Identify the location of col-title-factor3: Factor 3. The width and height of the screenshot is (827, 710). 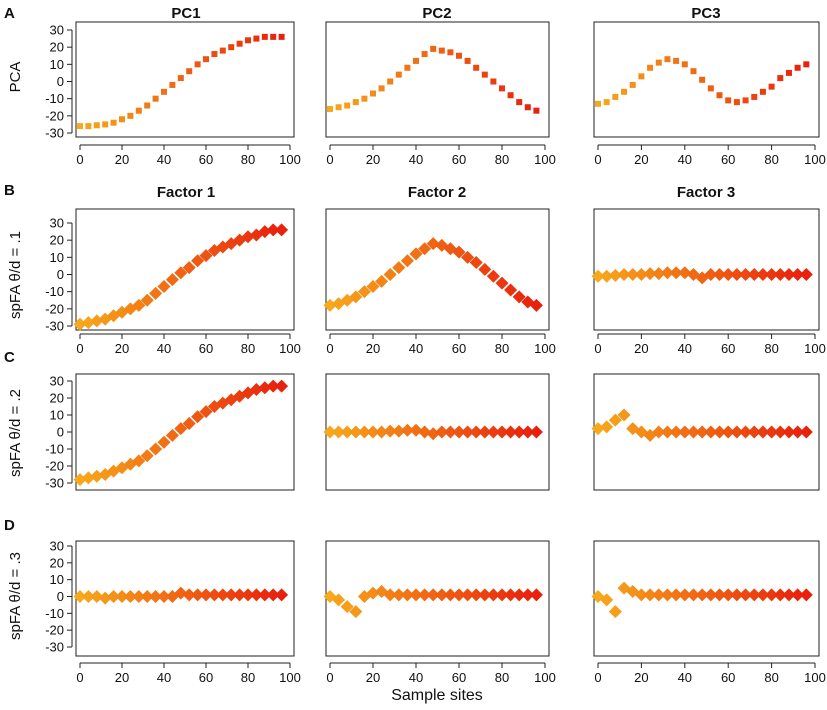
(706, 192).